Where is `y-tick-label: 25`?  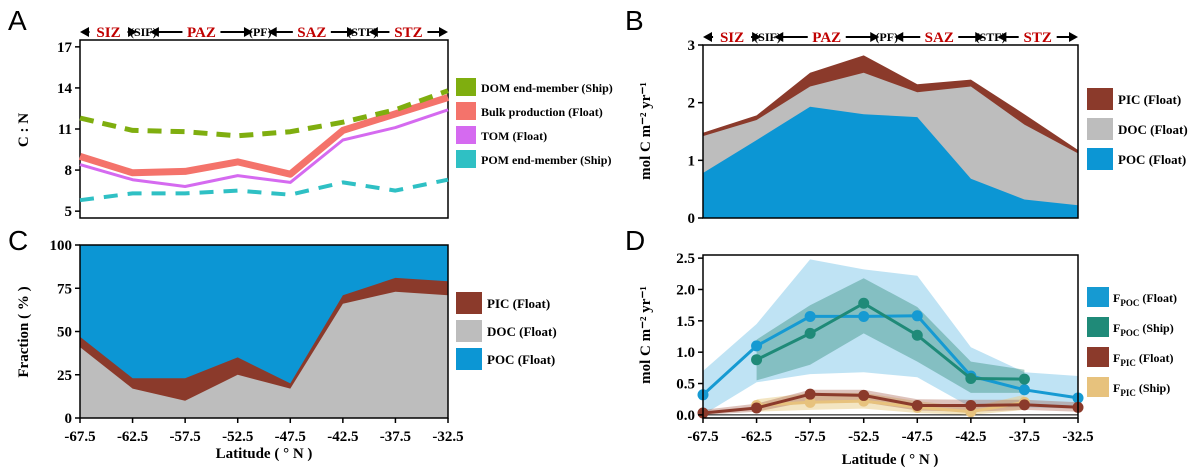
y-tick-label: 25 is located at coordinates (64, 376).